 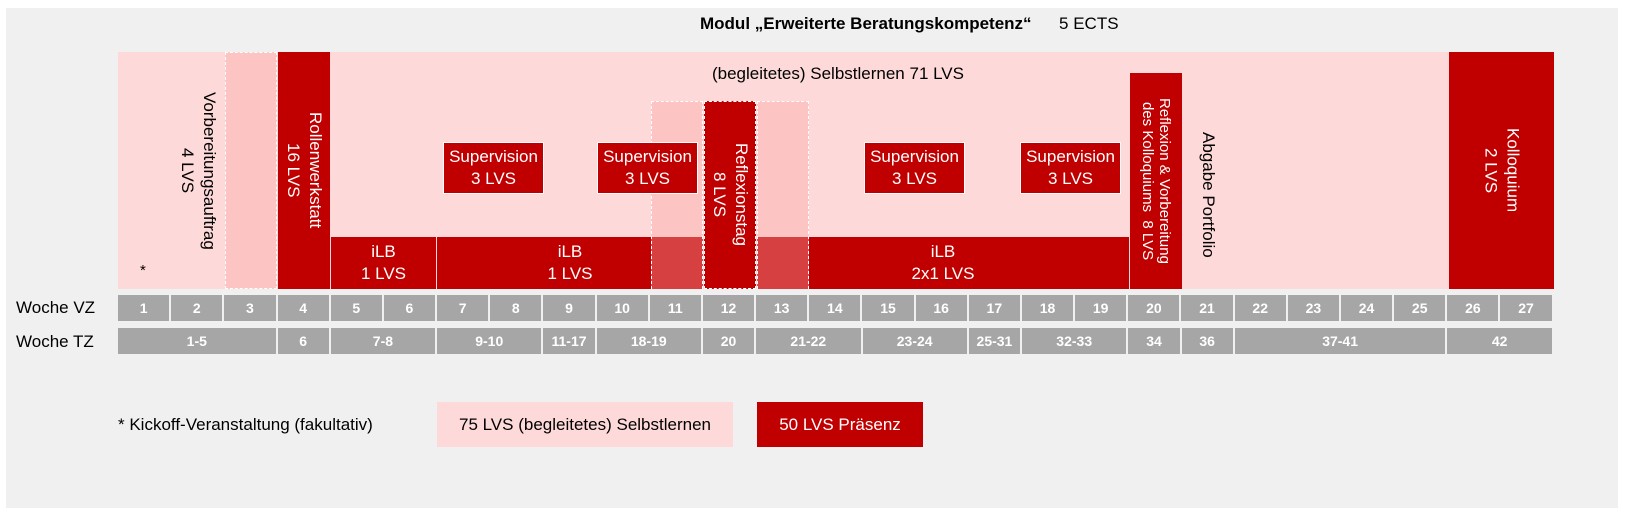 What do you see at coordinates (1261, 308) in the screenshot?
I see `week-vz-cell: 22` at bounding box center [1261, 308].